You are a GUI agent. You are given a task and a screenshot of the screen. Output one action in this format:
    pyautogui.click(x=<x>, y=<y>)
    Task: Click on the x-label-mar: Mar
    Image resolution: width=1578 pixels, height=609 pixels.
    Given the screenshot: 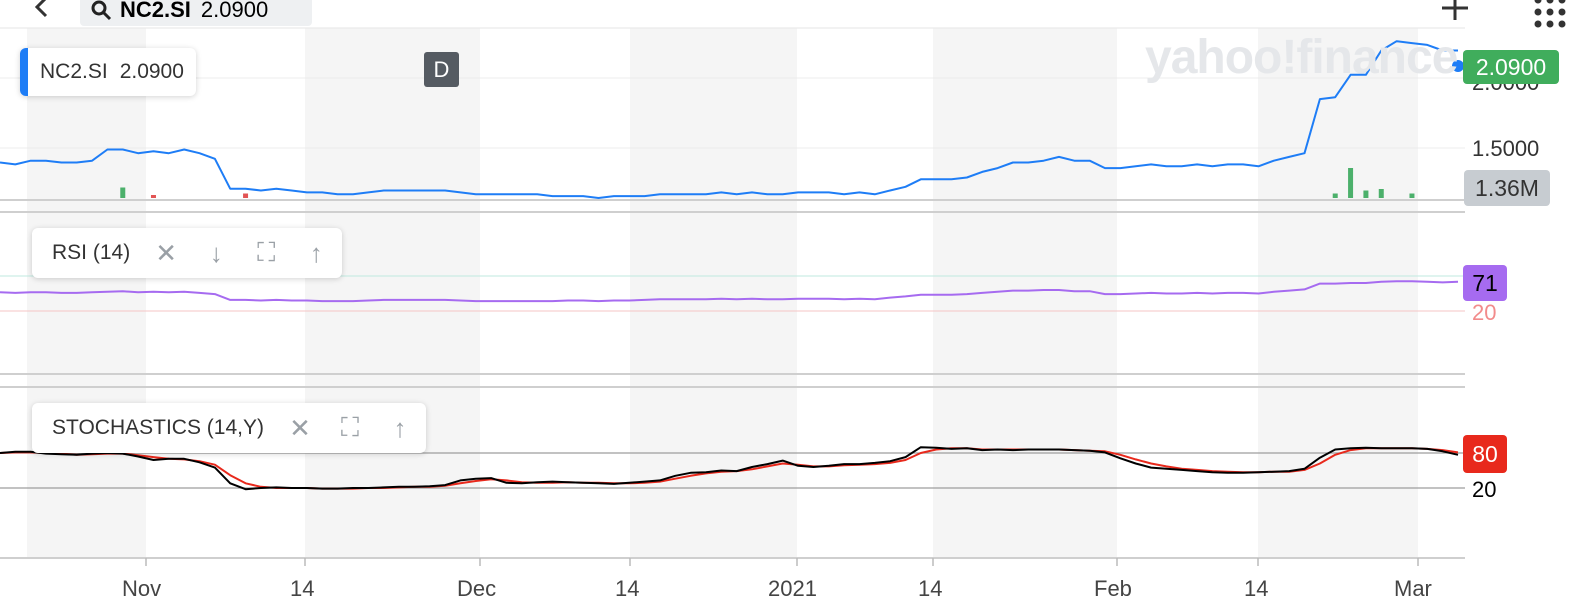 What is the action you would take?
    pyautogui.click(x=1413, y=588)
    